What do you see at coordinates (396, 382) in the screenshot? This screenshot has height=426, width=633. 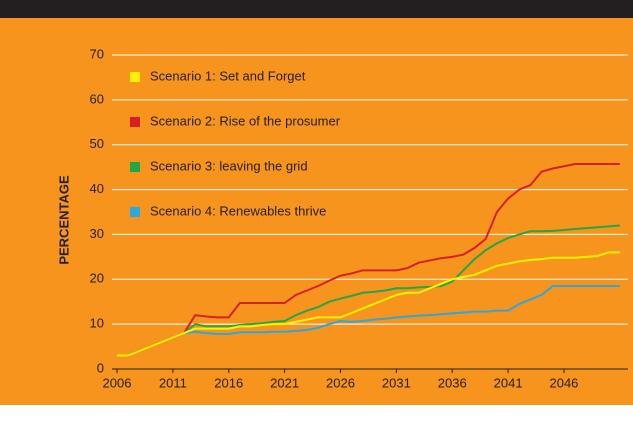 I see `x-tick-label: 2031` at bounding box center [396, 382].